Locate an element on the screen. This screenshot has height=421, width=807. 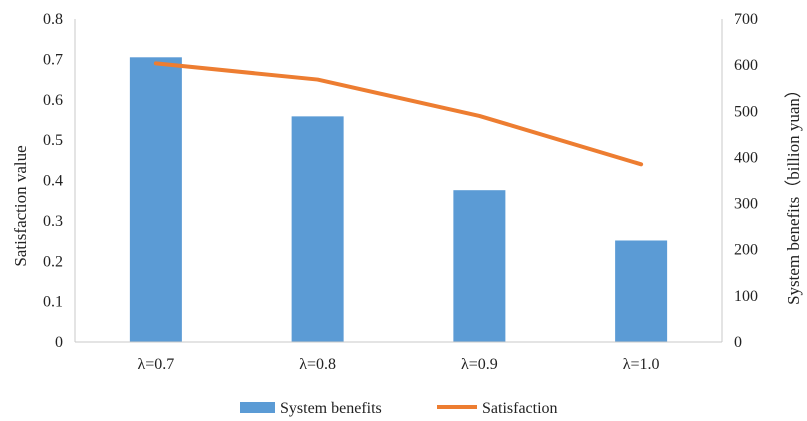
y-right-tick-label-4: 400 is located at coordinates (746, 157).